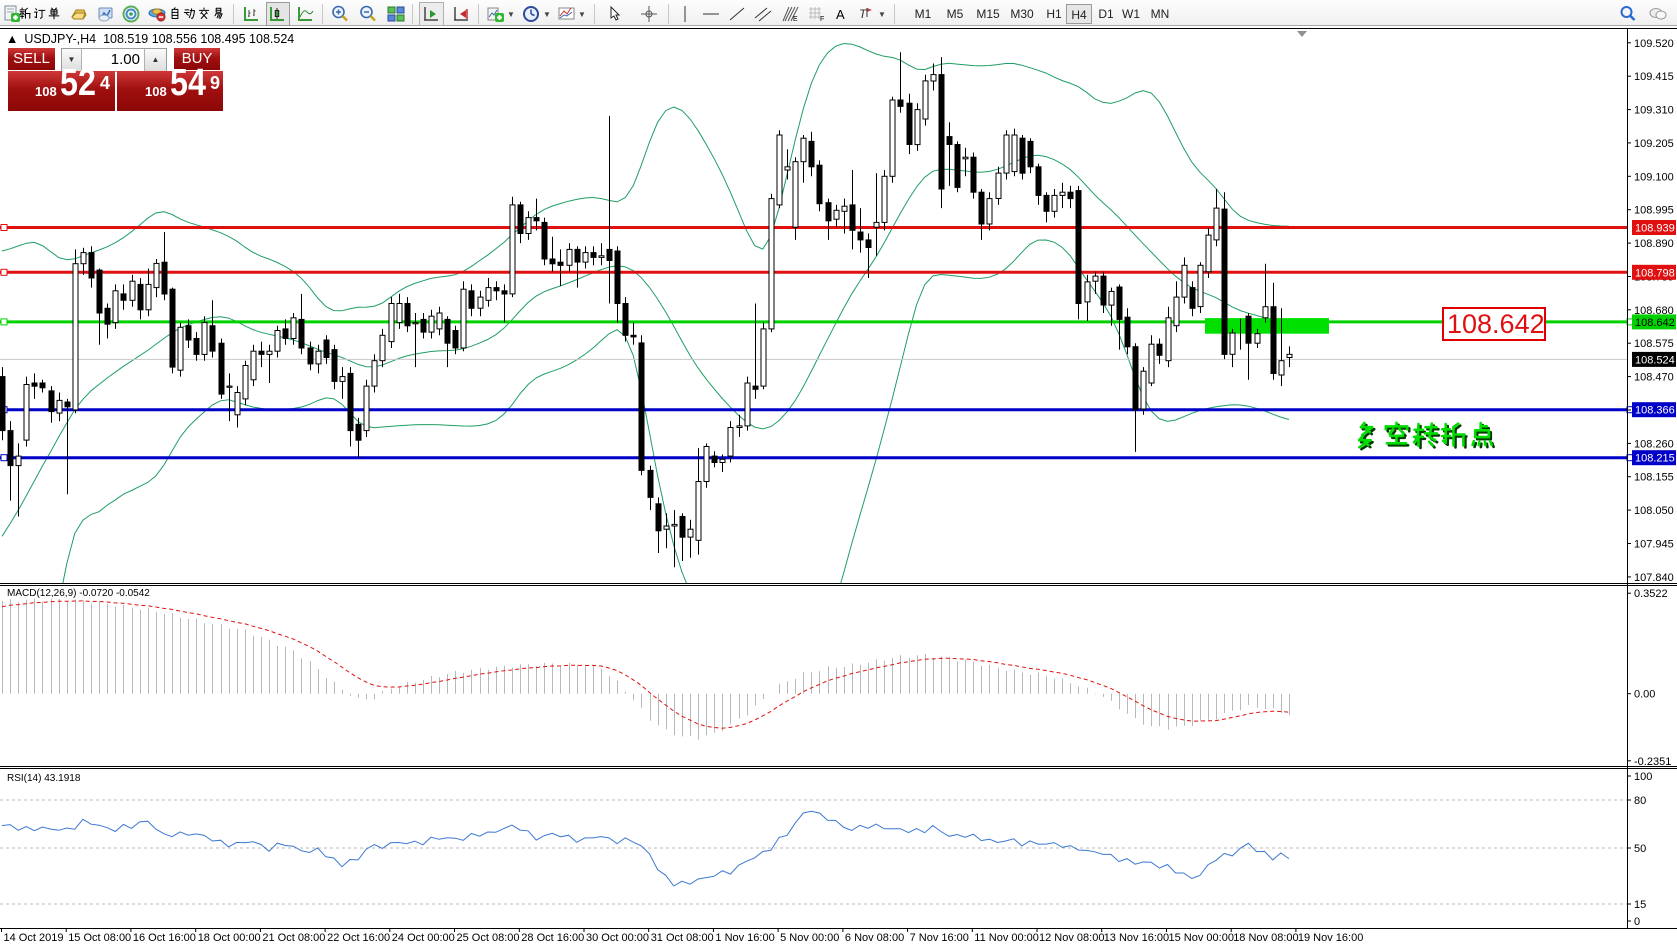 This screenshot has height=946, width=1677. I want to click on svg-text: 108.260, so click(1654, 444).